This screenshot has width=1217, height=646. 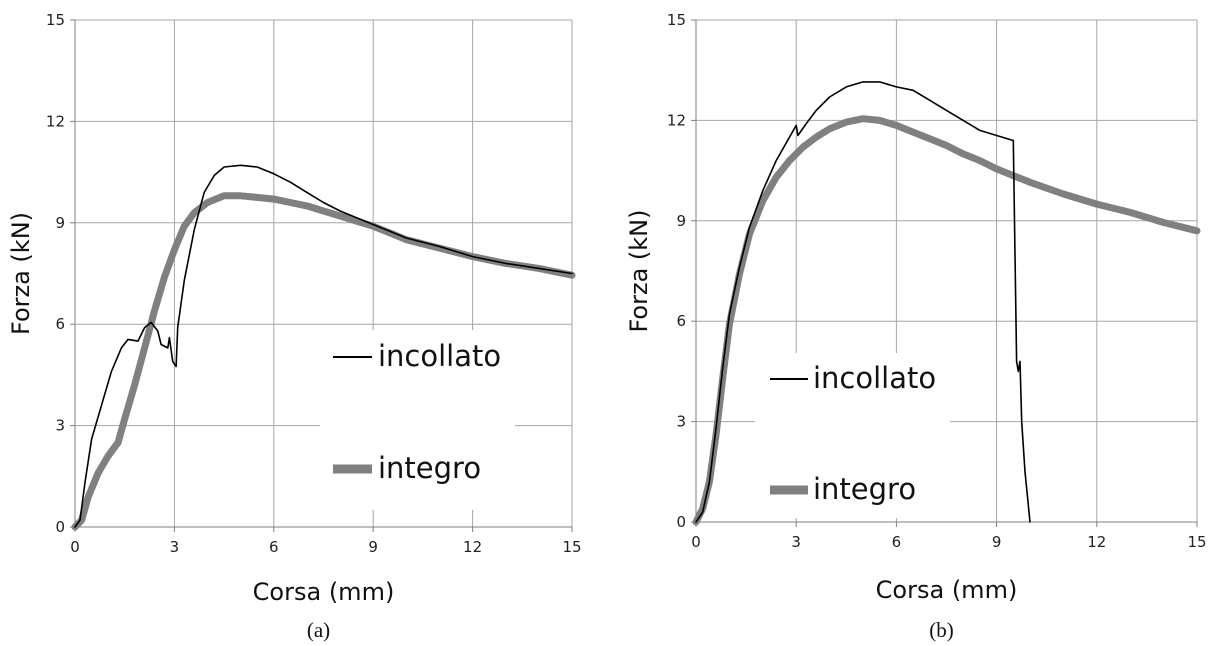 I want to click on chart-caption: (b), so click(x=941, y=630).